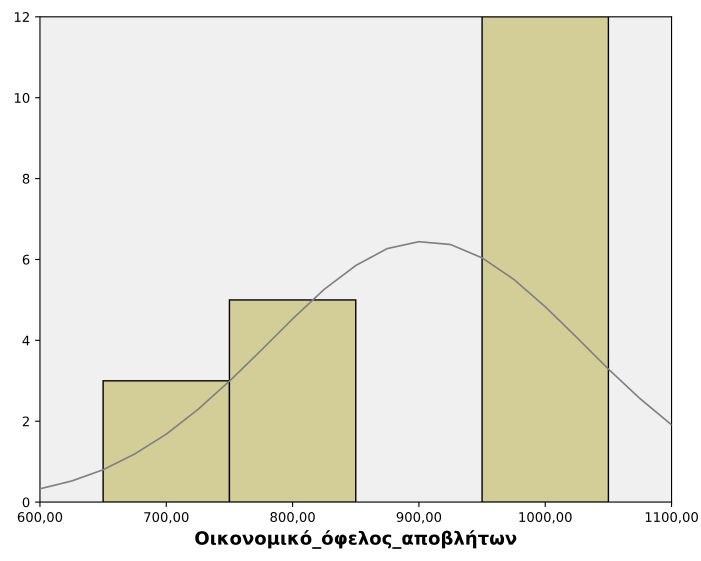  Describe the element at coordinates (26, 502) in the screenshot. I see `y-tick-label: 0` at that location.